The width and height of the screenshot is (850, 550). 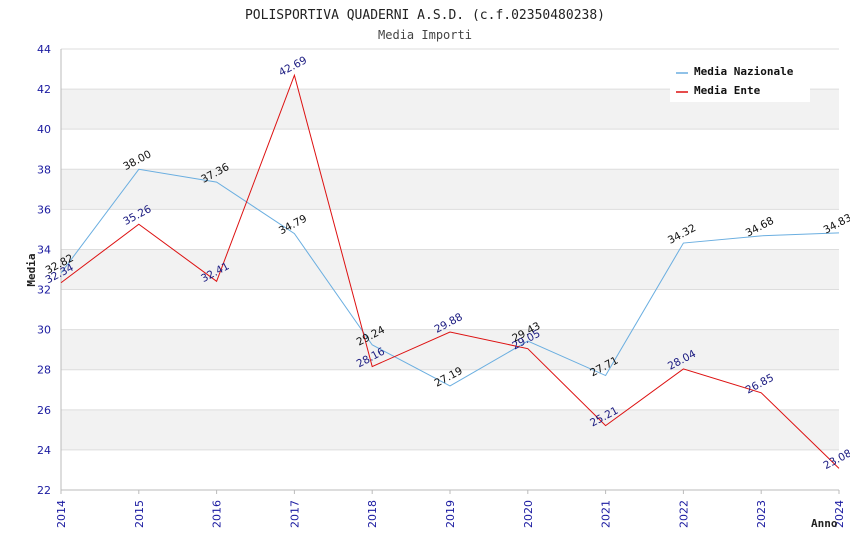 What do you see at coordinates (606, 514) in the screenshot?
I see `x-tick-label: 2021` at bounding box center [606, 514].